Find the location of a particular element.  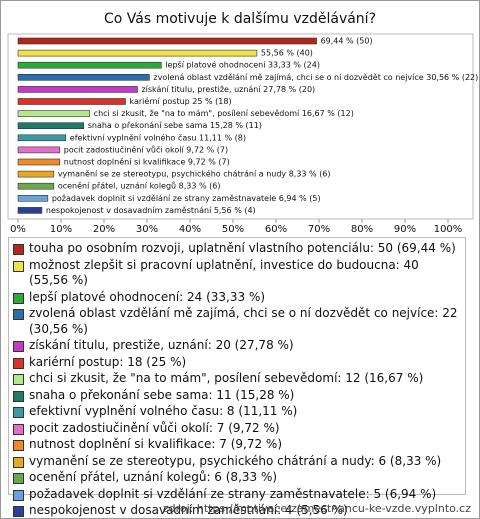

legend-label: lepší platové ohodnocení: 24 (33,33 %) is located at coordinates (147, 296).